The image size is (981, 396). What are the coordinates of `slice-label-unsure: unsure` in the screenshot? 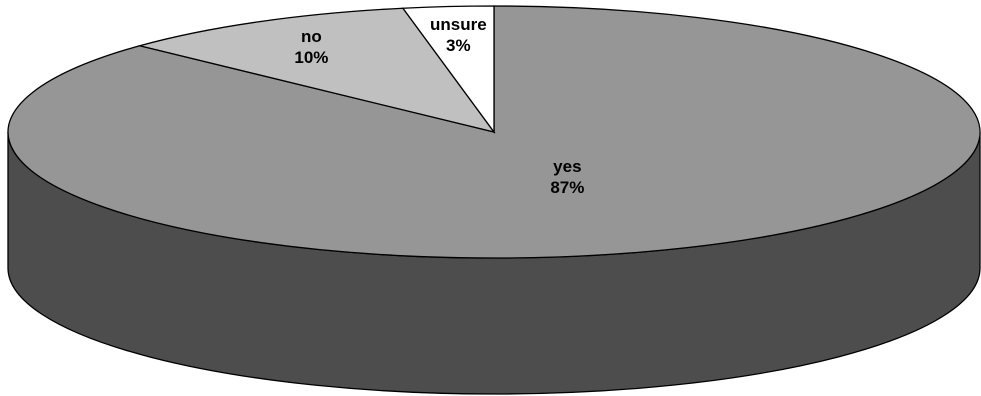 It's located at (458, 24).